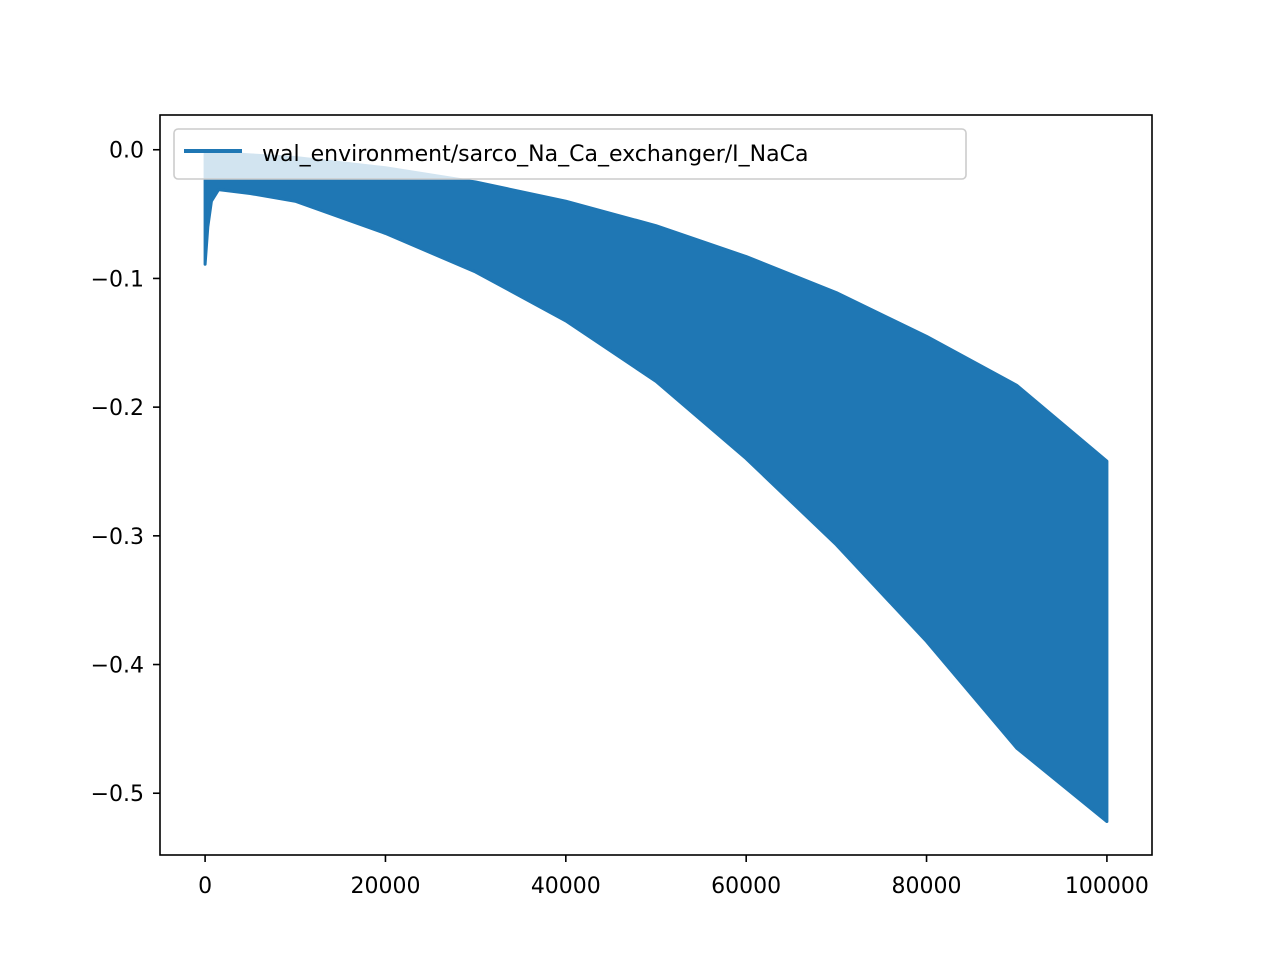 The width and height of the screenshot is (1280, 960). What do you see at coordinates (385, 886) in the screenshot?
I see `x-tick-label: 20000` at bounding box center [385, 886].